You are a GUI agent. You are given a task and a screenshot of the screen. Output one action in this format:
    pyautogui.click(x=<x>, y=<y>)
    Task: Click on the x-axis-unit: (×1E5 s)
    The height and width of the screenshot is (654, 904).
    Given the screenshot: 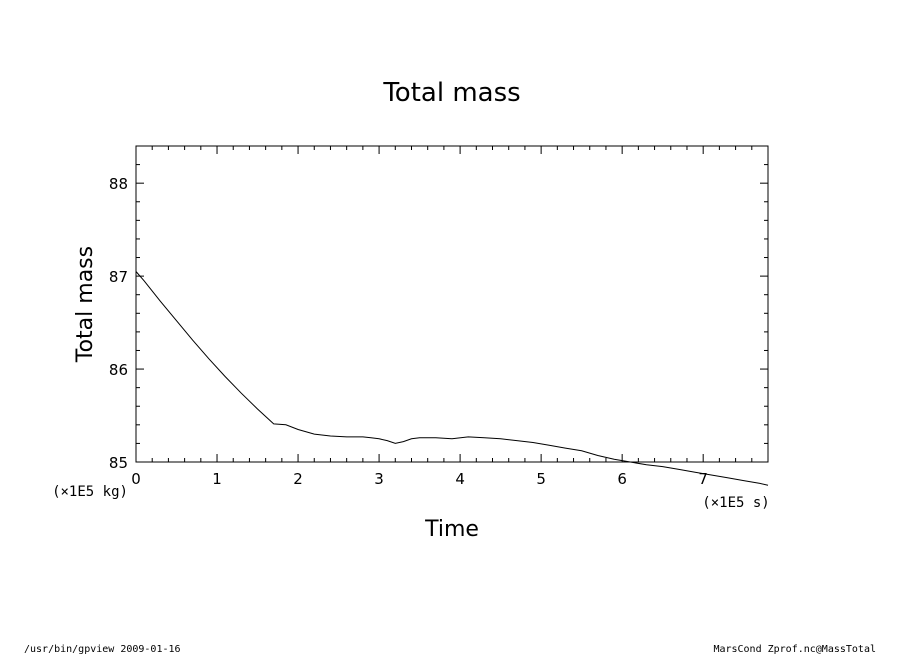 What is the action you would take?
    pyautogui.click(x=735, y=503)
    